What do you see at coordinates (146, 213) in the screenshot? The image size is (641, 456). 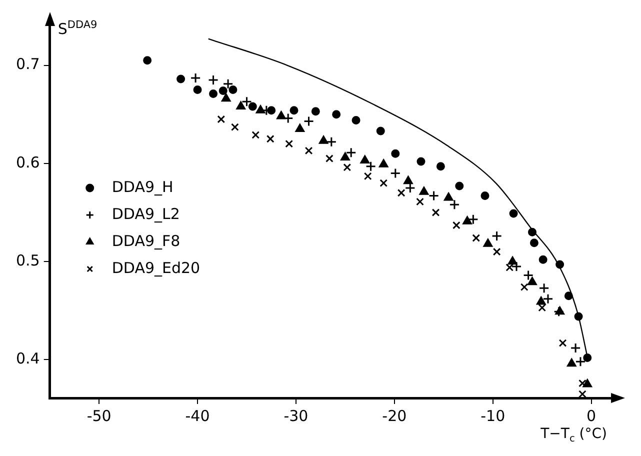 I see `legend-label: DDA9_L2` at bounding box center [146, 213].